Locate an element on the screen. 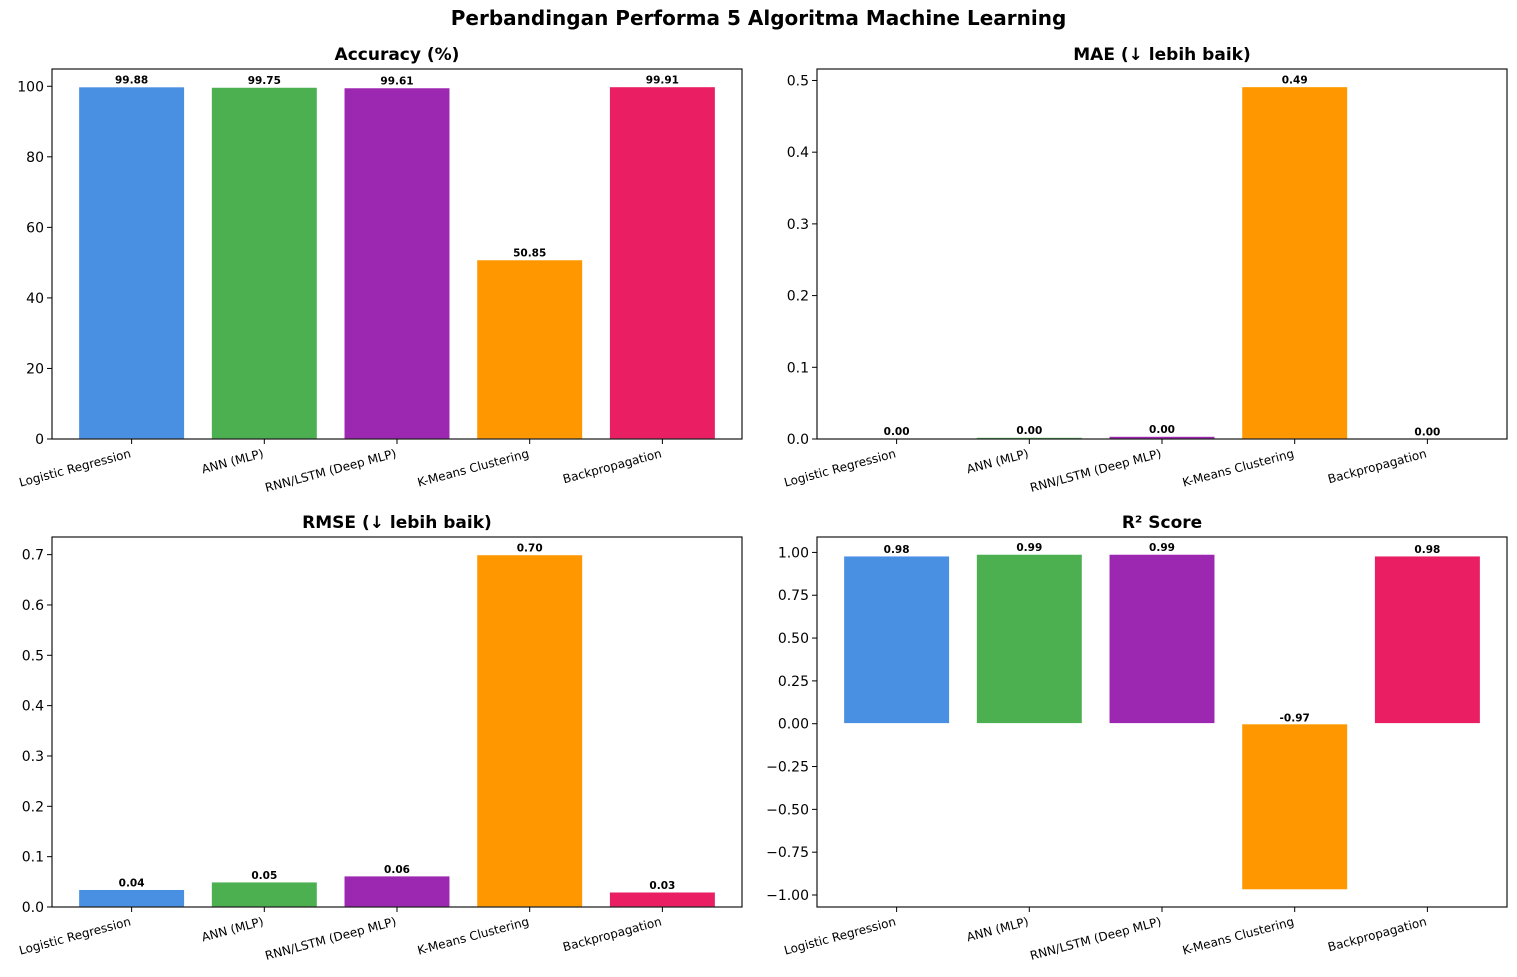 The width and height of the screenshot is (1517, 977). data-label: 0.06 is located at coordinates (397, 870).